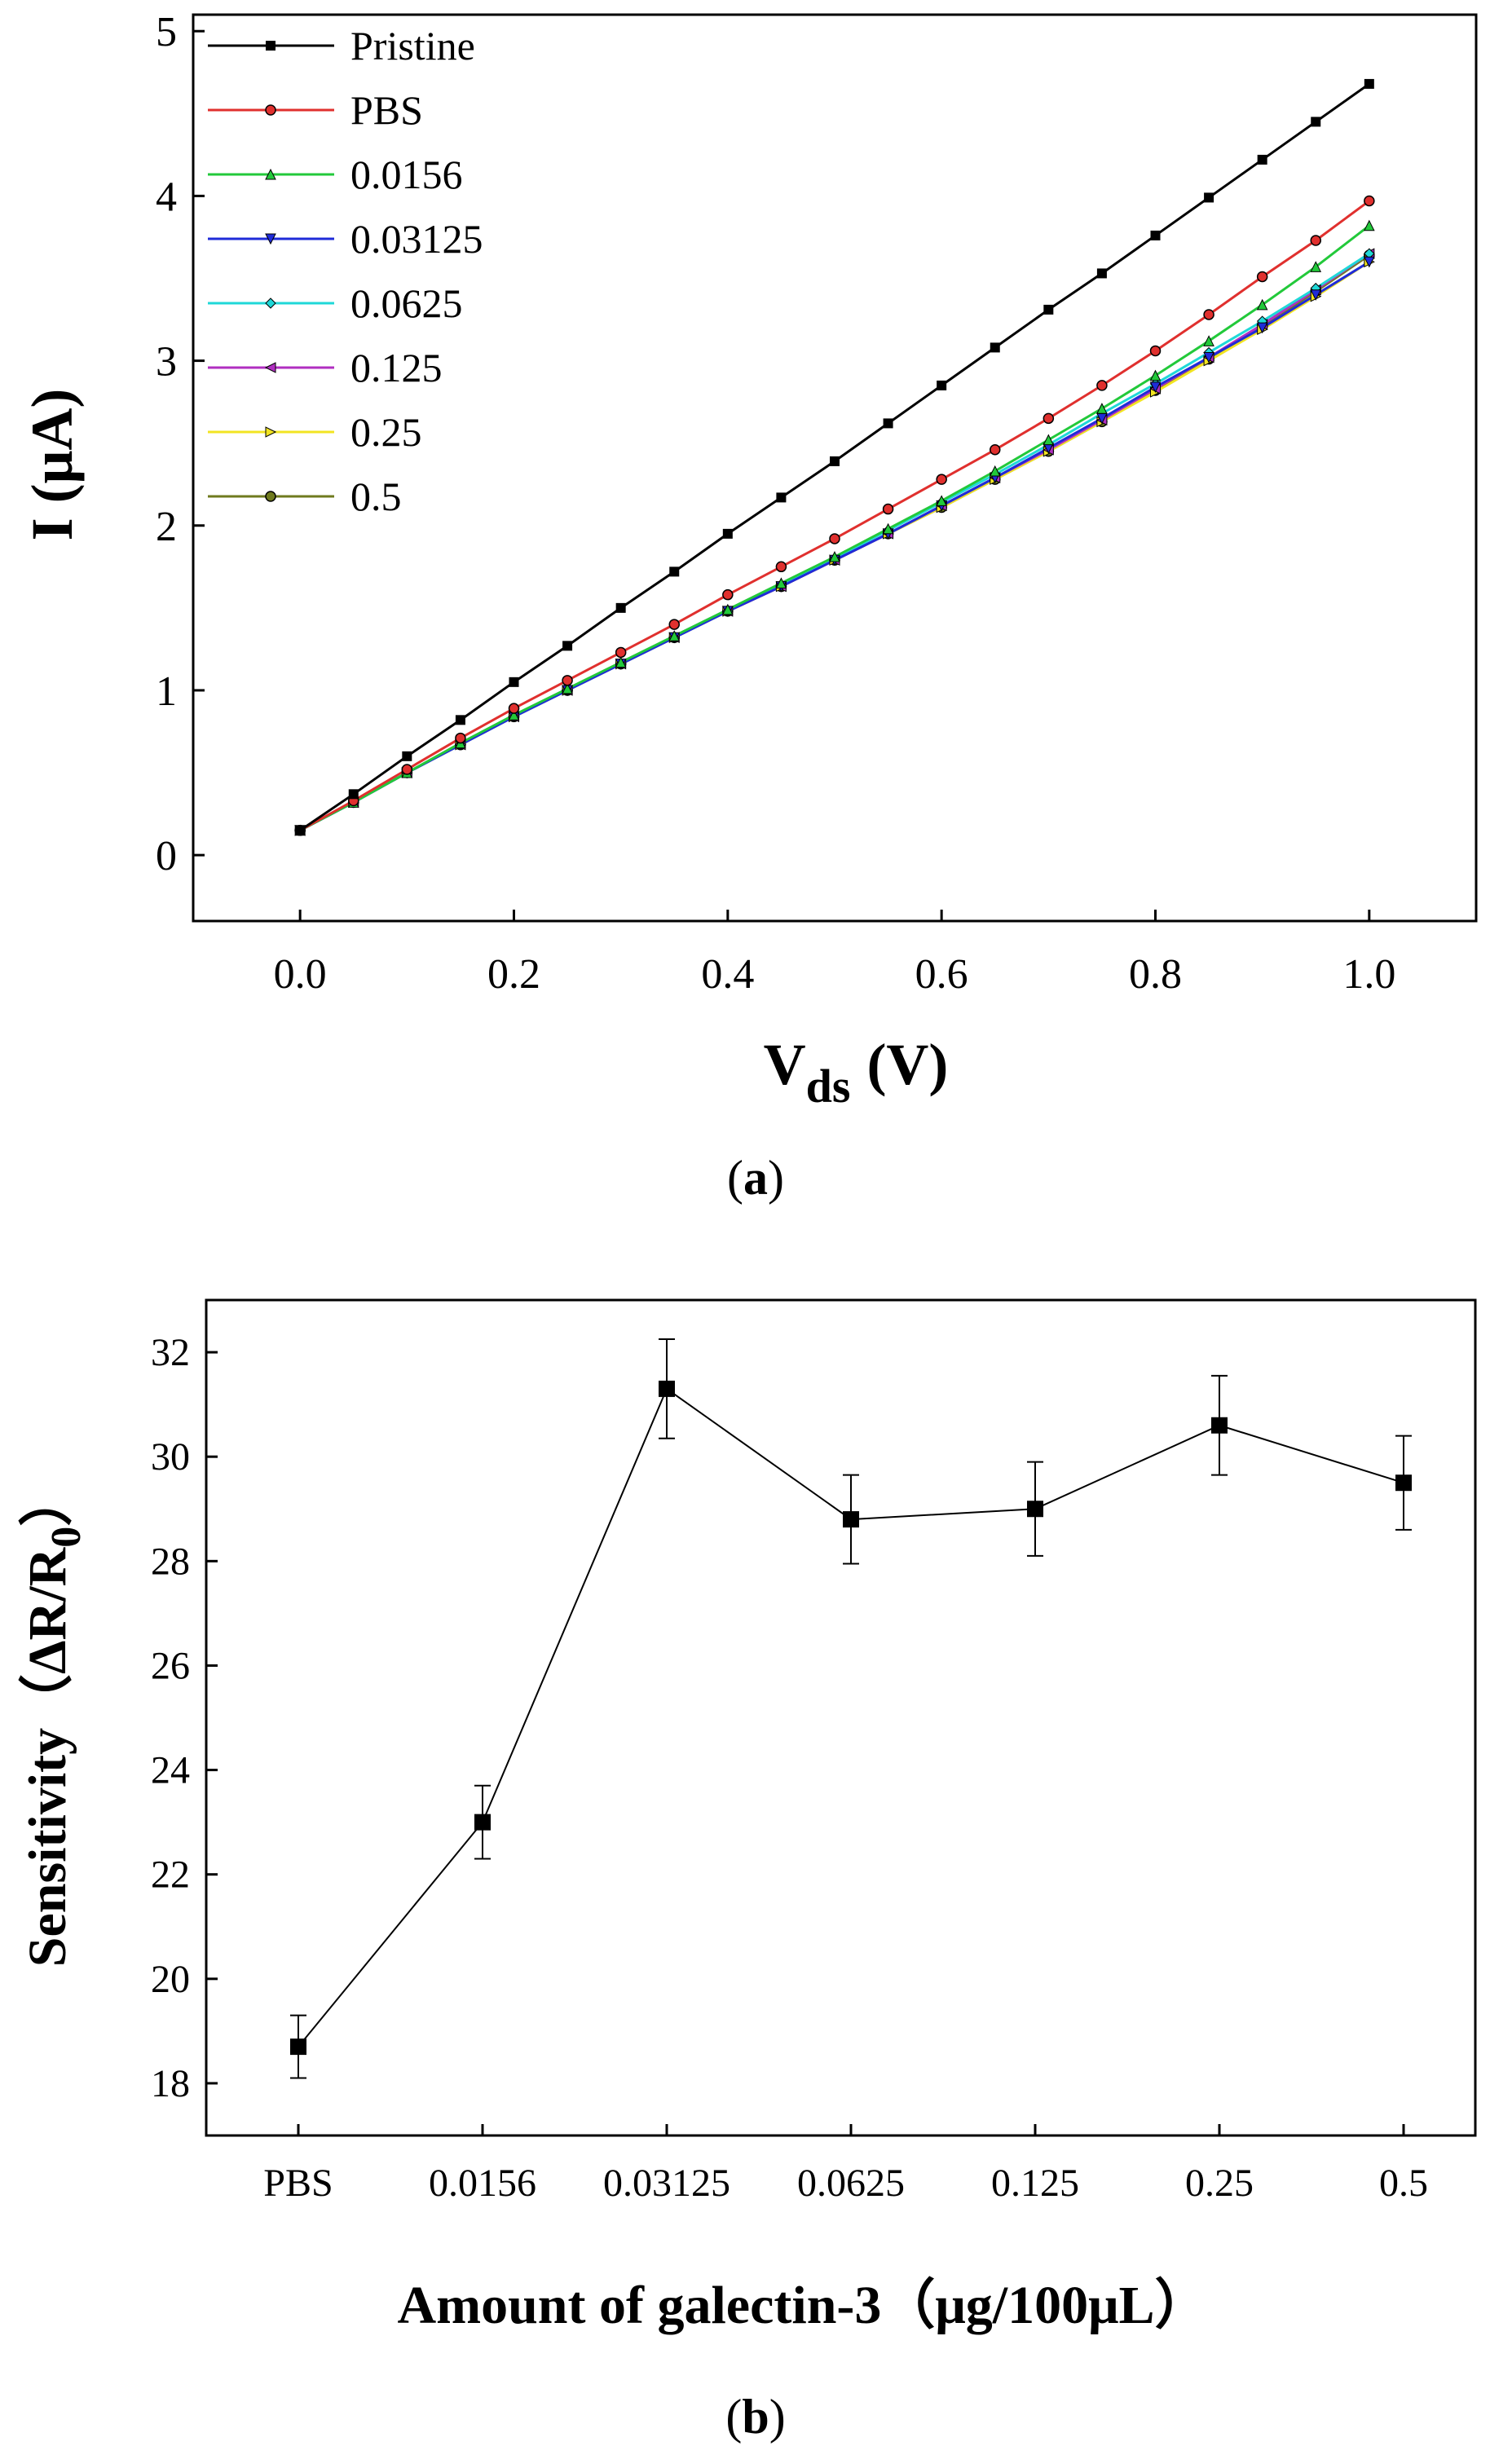 The height and width of the screenshot is (2455, 1512). What do you see at coordinates (167, 691) in the screenshot?
I see `y-tick-label-a: 1` at bounding box center [167, 691].